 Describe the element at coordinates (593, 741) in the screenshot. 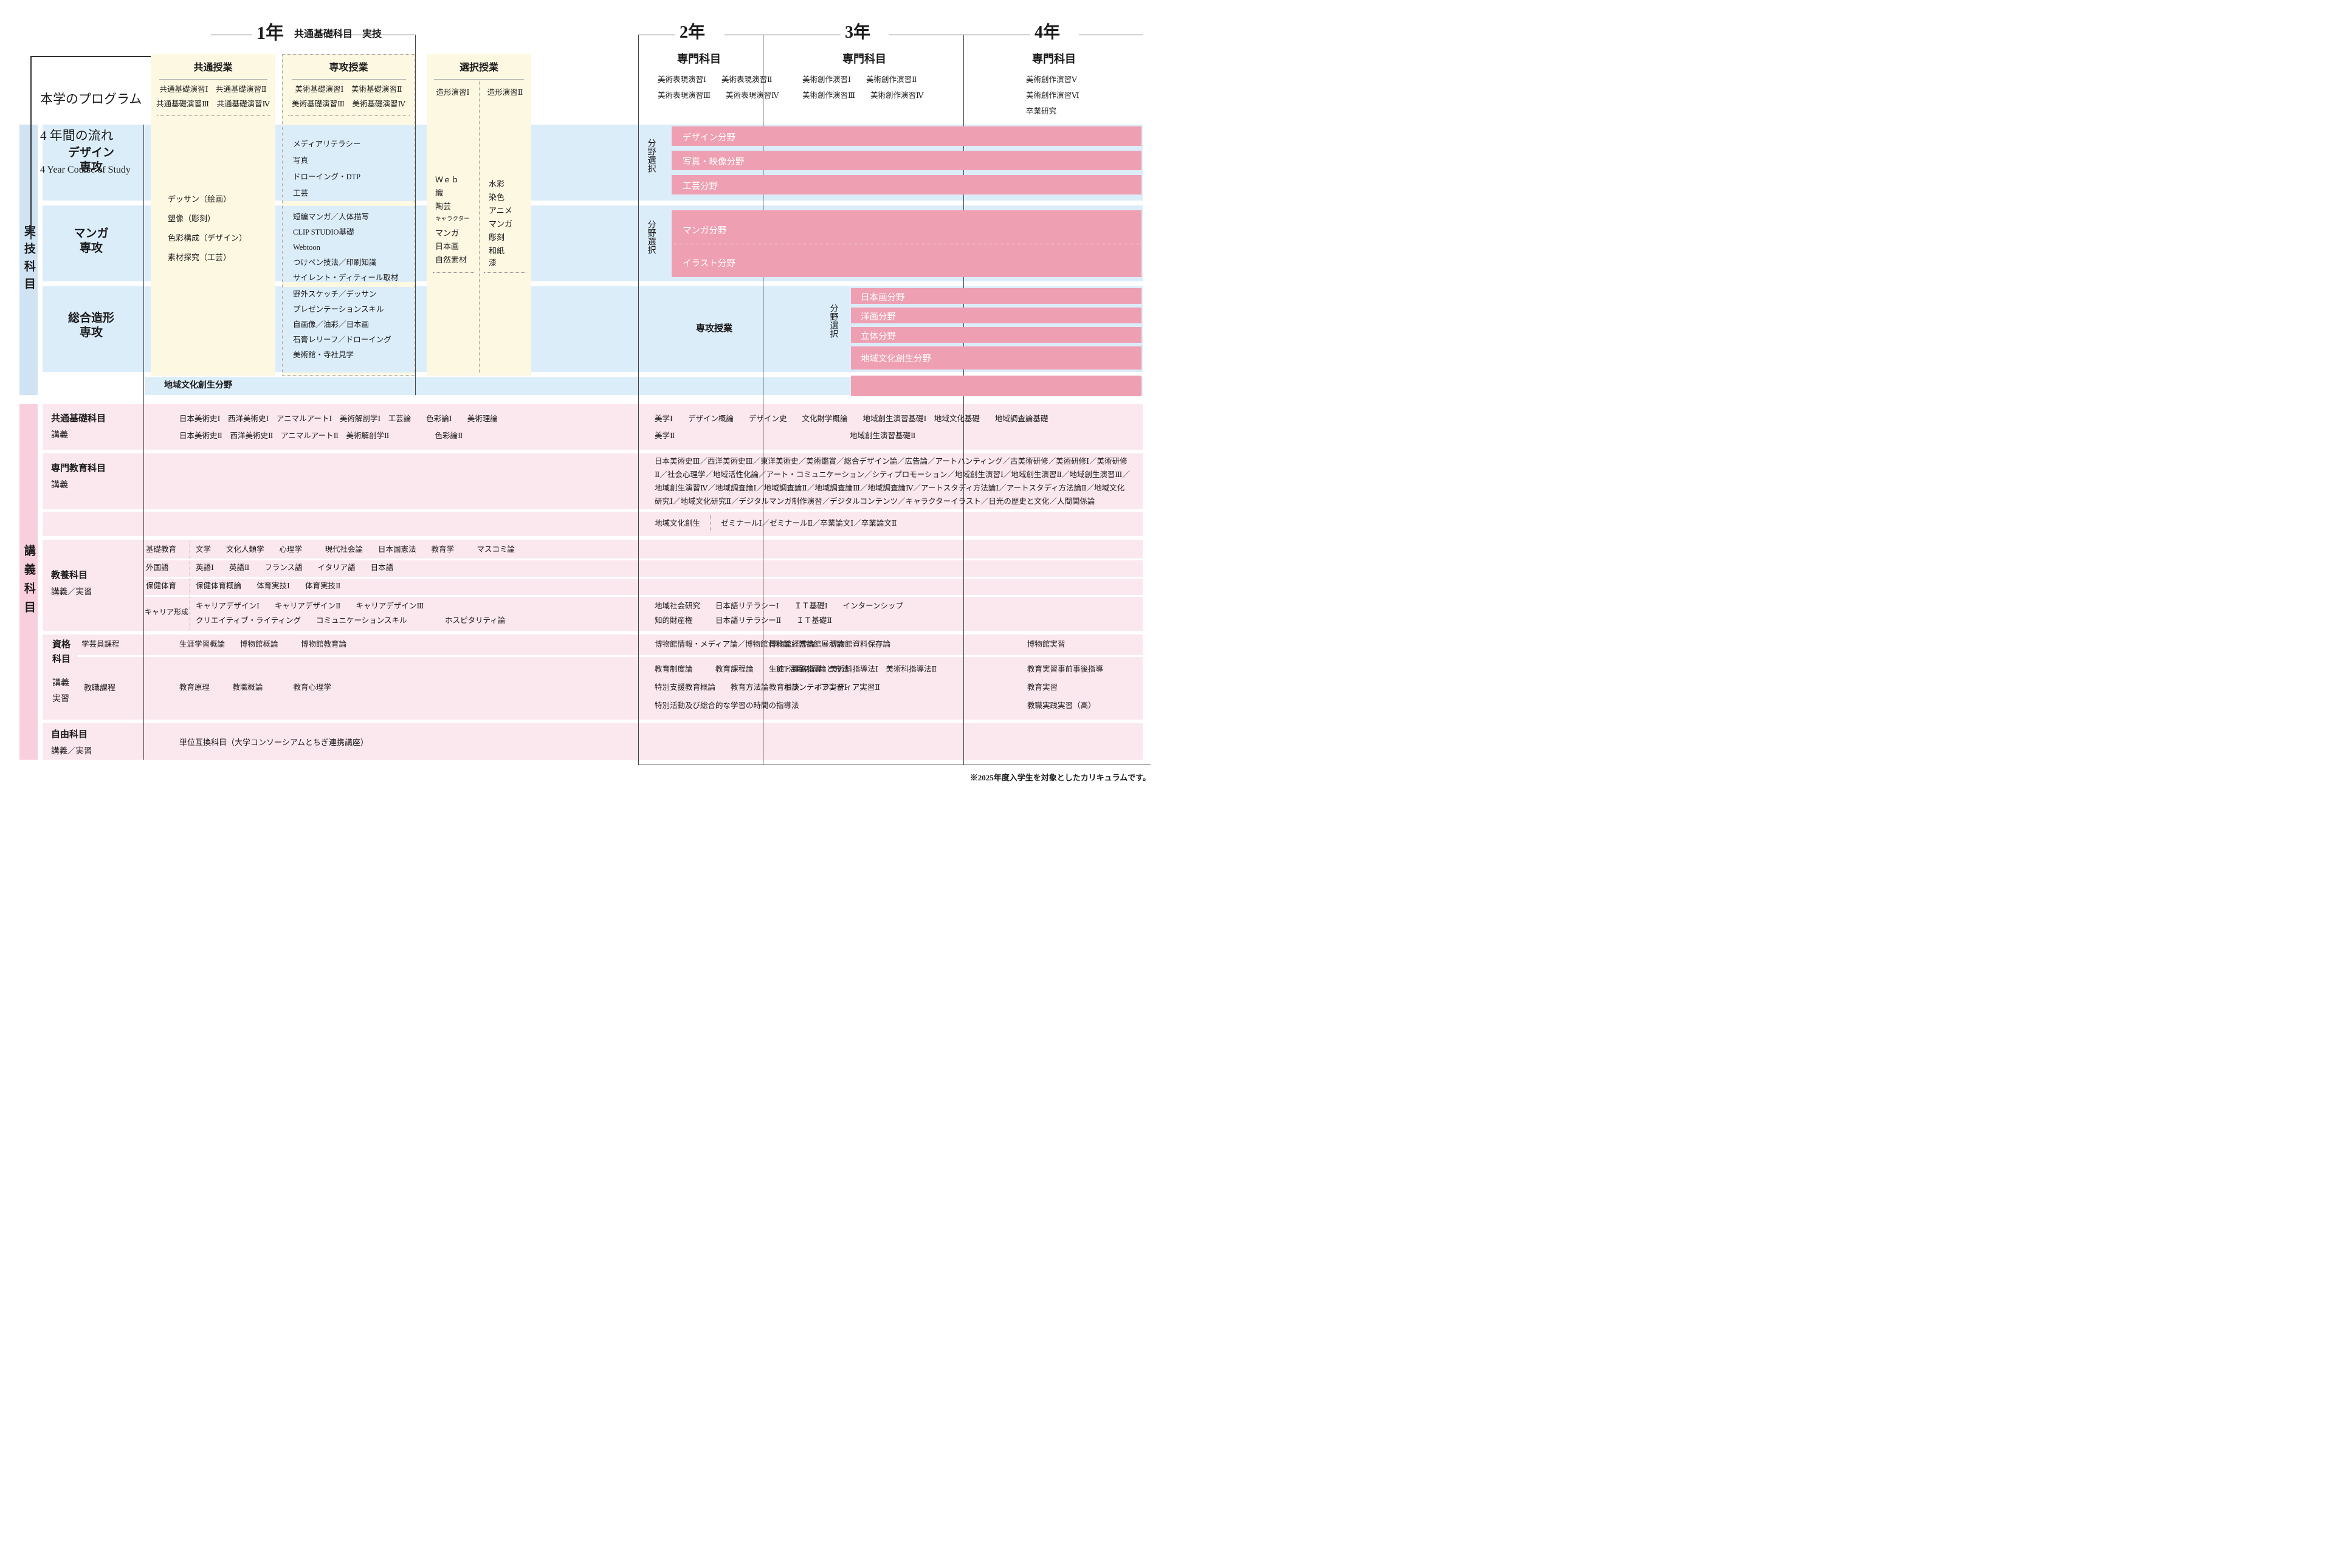

I see `jiyuu-row` at that location.